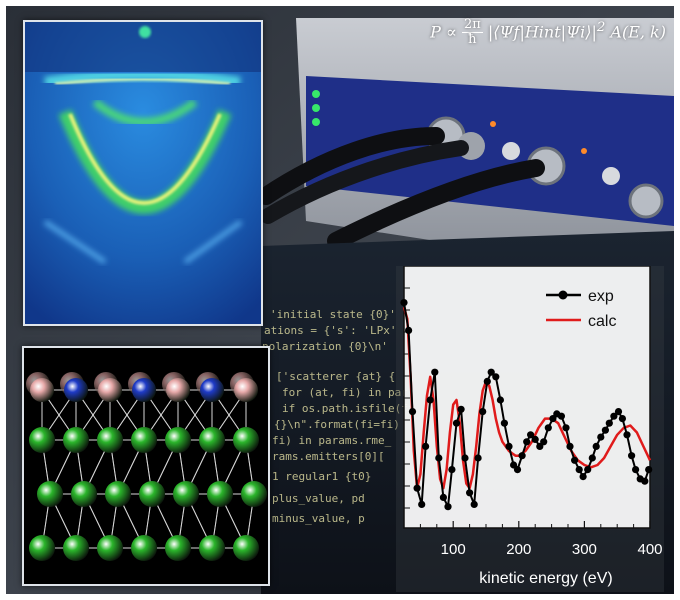 The image size is (680, 600). What do you see at coordinates (649, 549) in the screenshot?
I see `x-tick-label: 400` at bounding box center [649, 549].